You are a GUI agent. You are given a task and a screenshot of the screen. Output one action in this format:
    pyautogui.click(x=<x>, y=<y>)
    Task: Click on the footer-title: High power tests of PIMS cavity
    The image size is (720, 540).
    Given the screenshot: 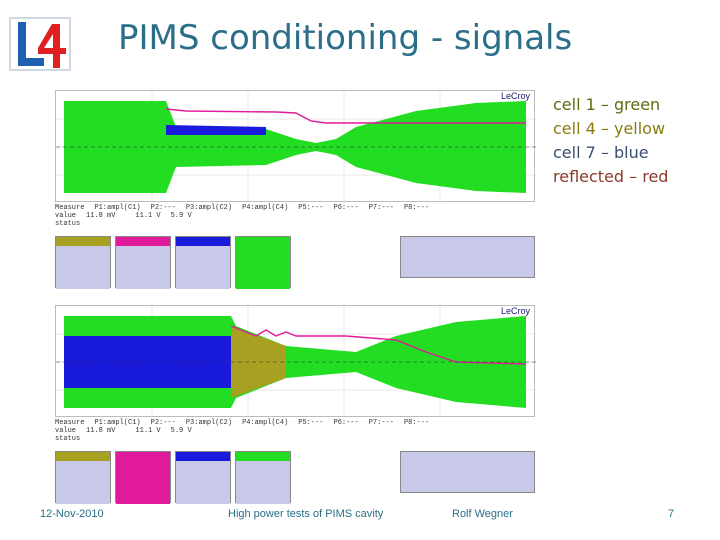 What is the action you would take?
    pyautogui.click(x=306, y=514)
    